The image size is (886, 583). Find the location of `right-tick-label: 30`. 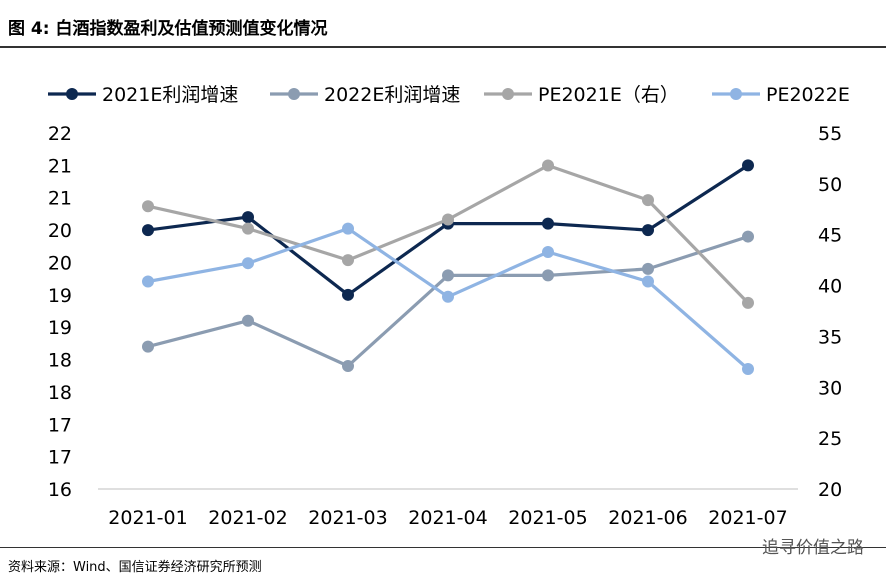

right-tick-label: 30 is located at coordinates (830, 388).